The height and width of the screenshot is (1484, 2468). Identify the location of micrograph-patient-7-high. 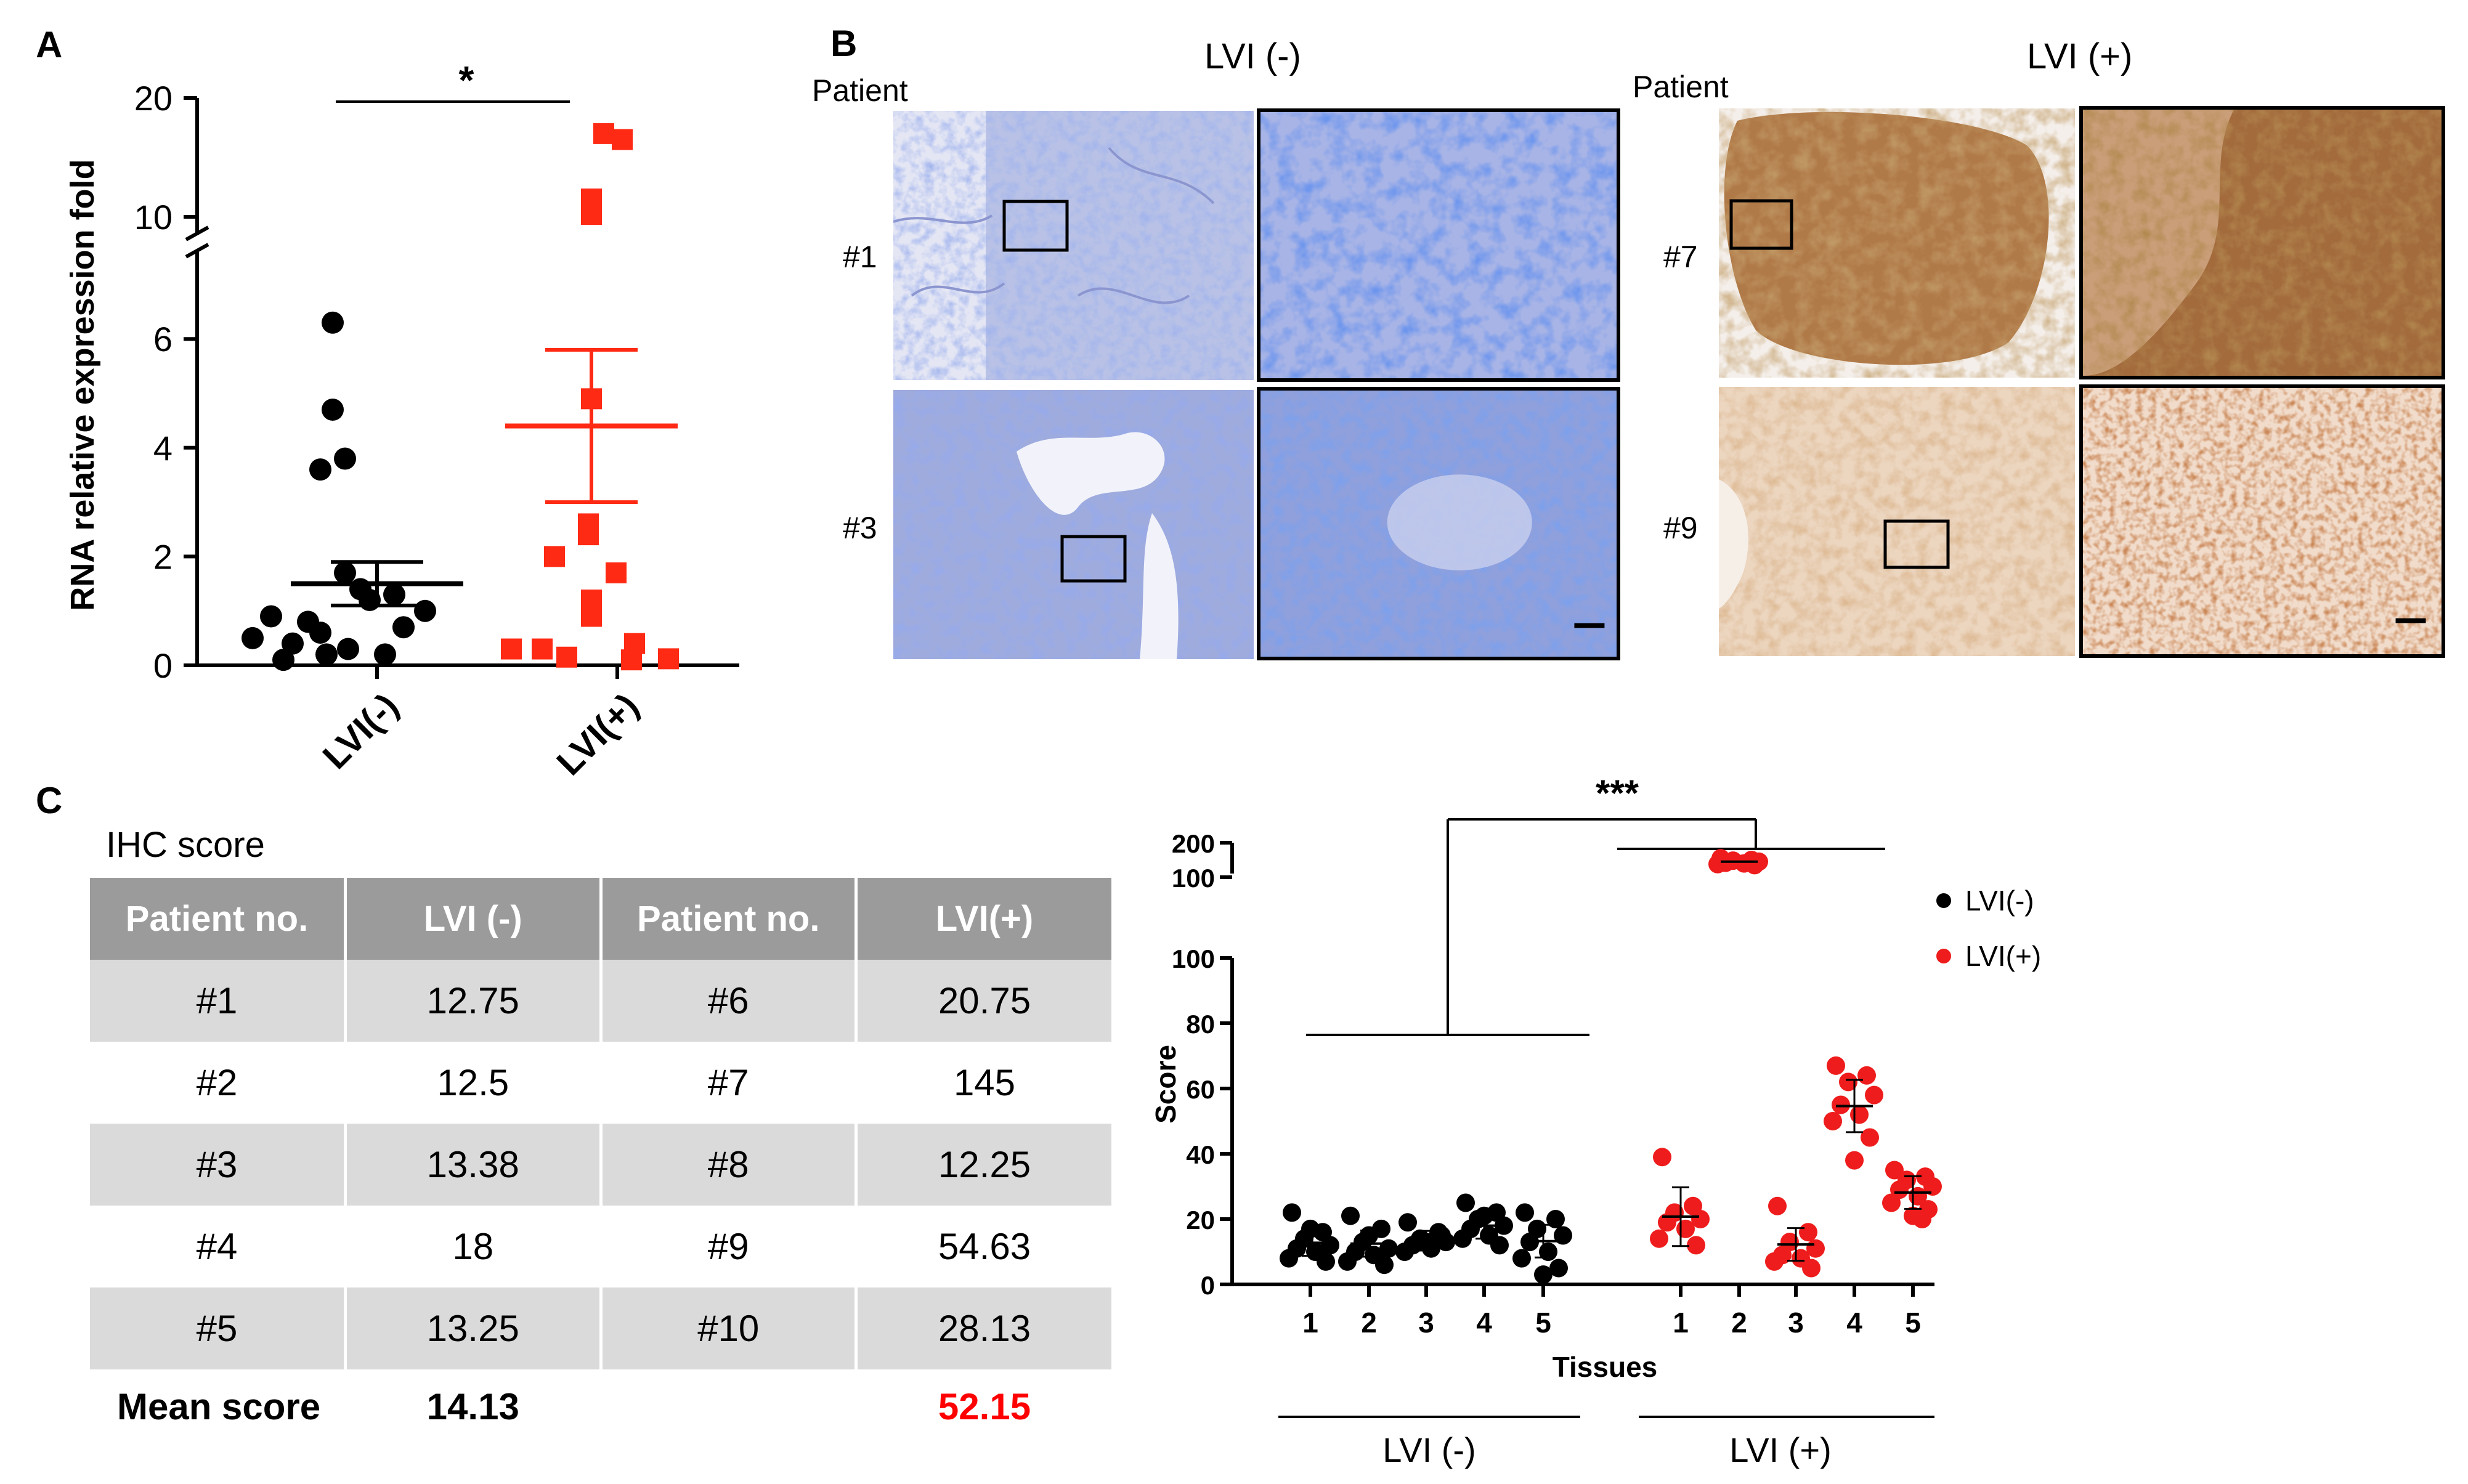
(2262, 242).